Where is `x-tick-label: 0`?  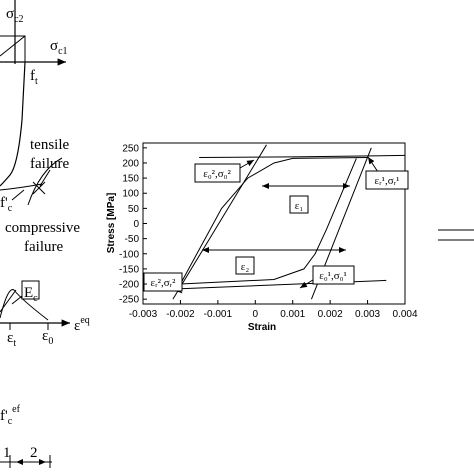
x-tick-label: 0 is located at coordinates (256, 314).